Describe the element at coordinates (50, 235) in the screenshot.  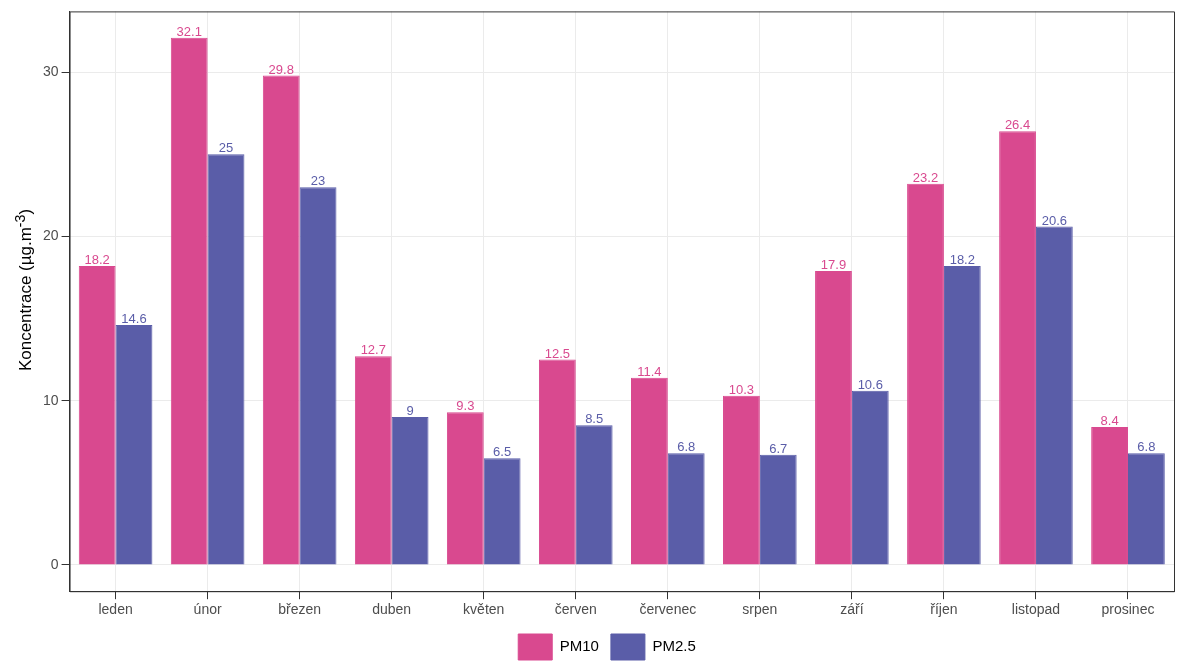
I see `y-tick-label: 20` at that location.